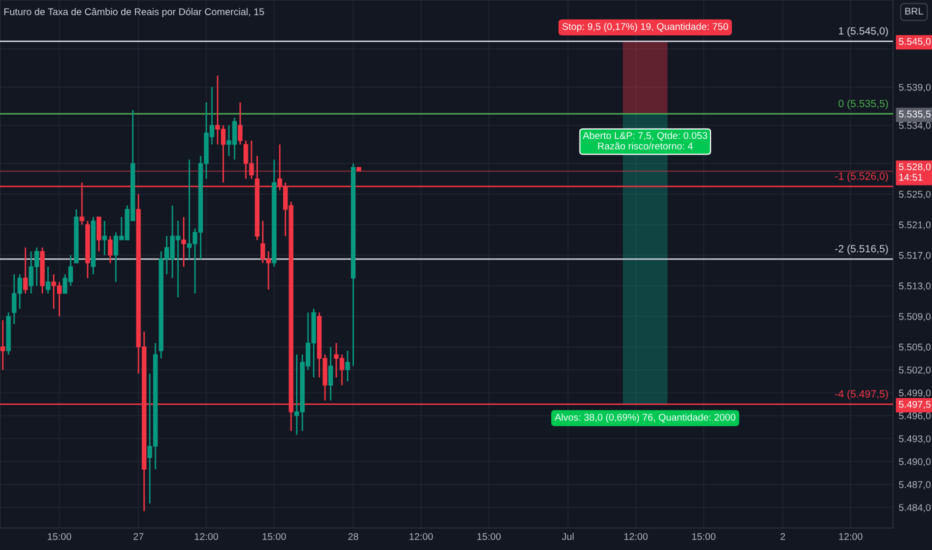 The width and height of the screenshot is (932, 550). Describe the element at coordinates (134, 13) in the screenshot. I see `text: Futuro de Taxa de Câmbio de Reais por Dólar Comercial, 15` at that location.